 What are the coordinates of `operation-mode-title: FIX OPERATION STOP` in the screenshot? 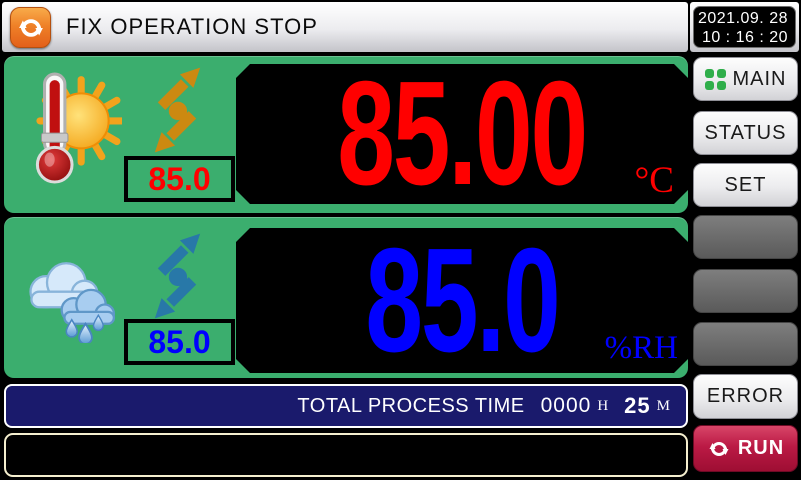 It's located at (192, 26).